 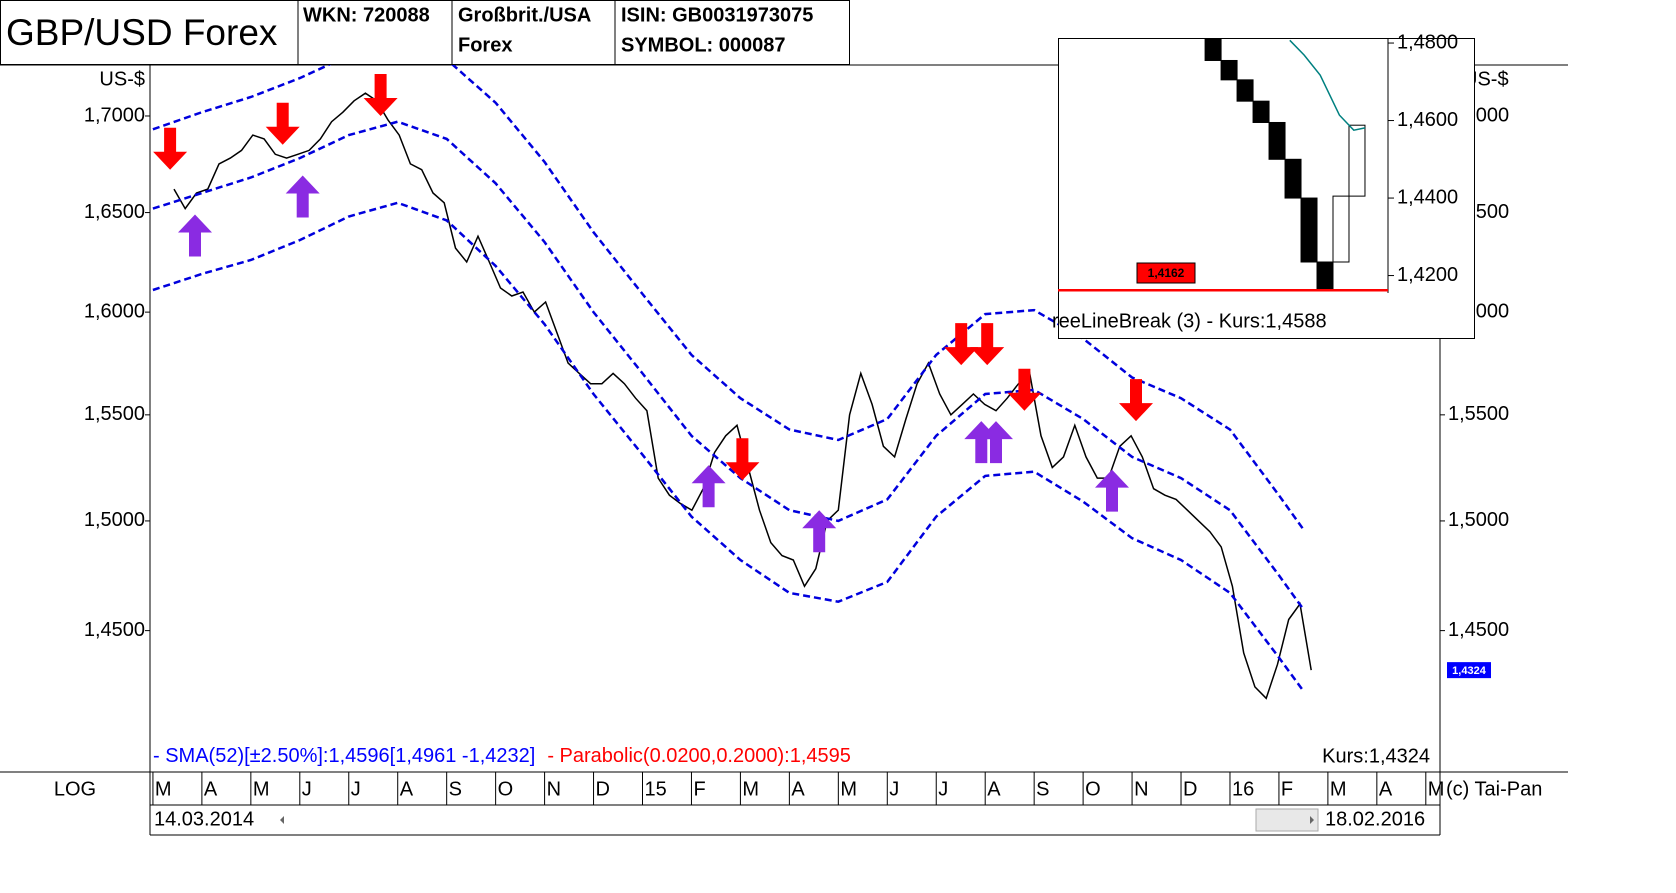 I want to click on scroll-right, so click(x=1312, y=820).